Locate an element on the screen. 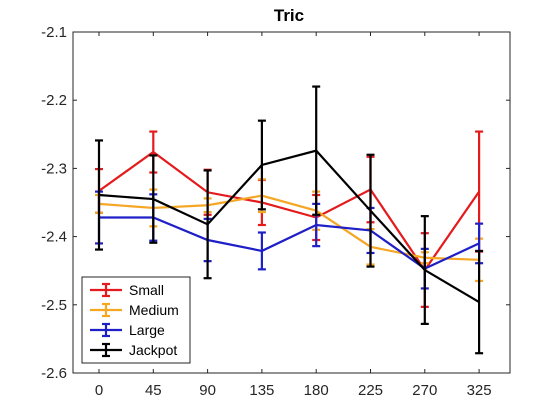 This screenshot has width=560, height=420. y-tick-label: -2.5 is located at coordinates (54, 305).